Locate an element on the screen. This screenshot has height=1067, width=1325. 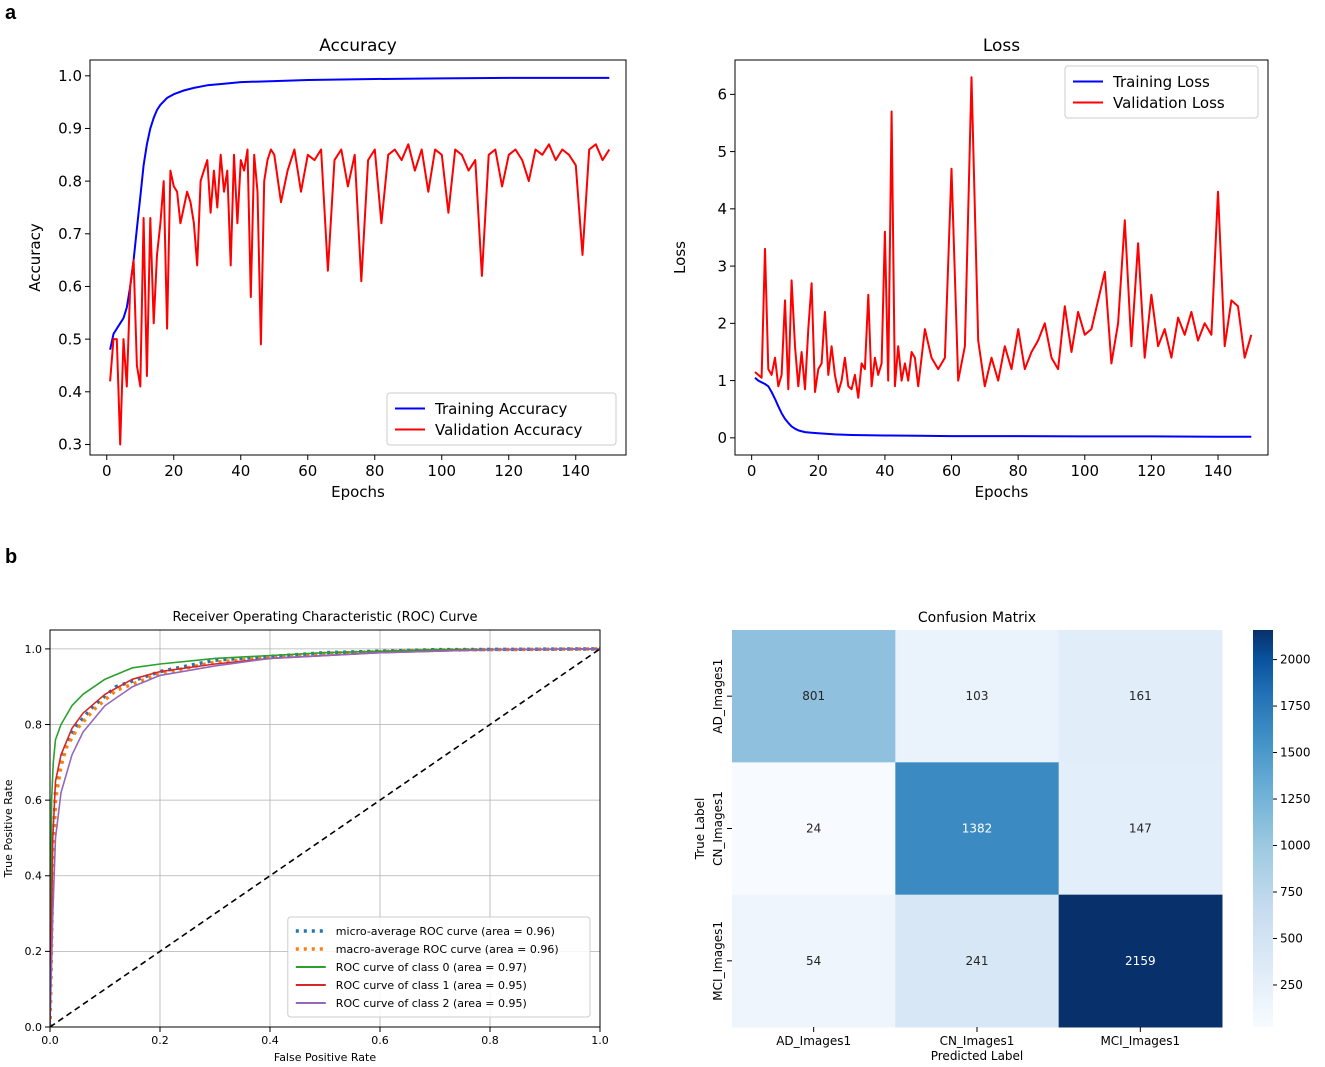
colorbar-tick-label: 500 is located at coordinates (1291, 938).